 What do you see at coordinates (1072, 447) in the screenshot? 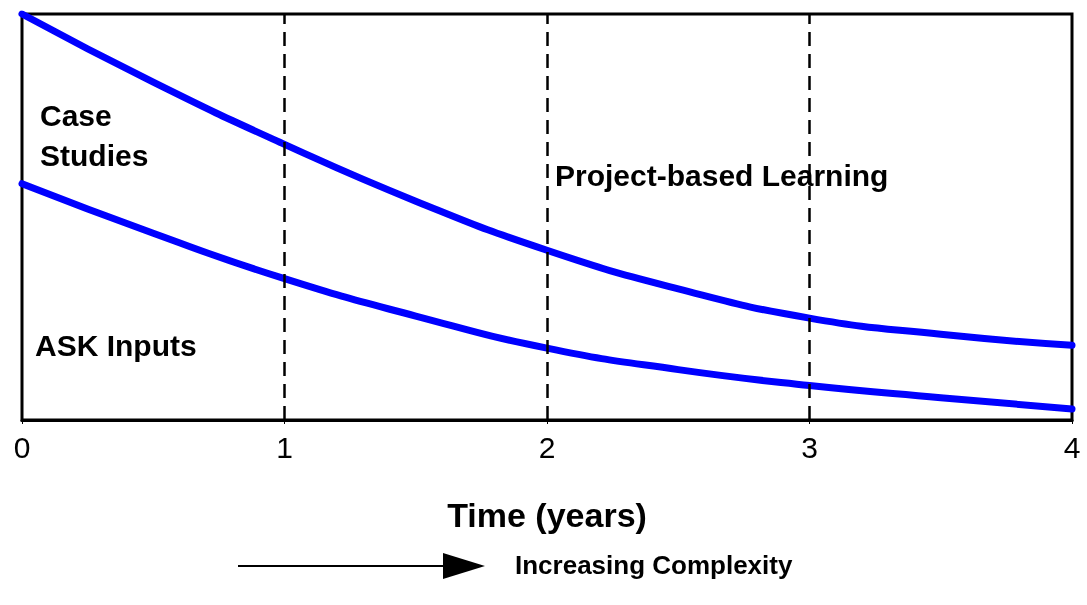
I see `x-tick-label: 4` at bounding box center [1072, 447].